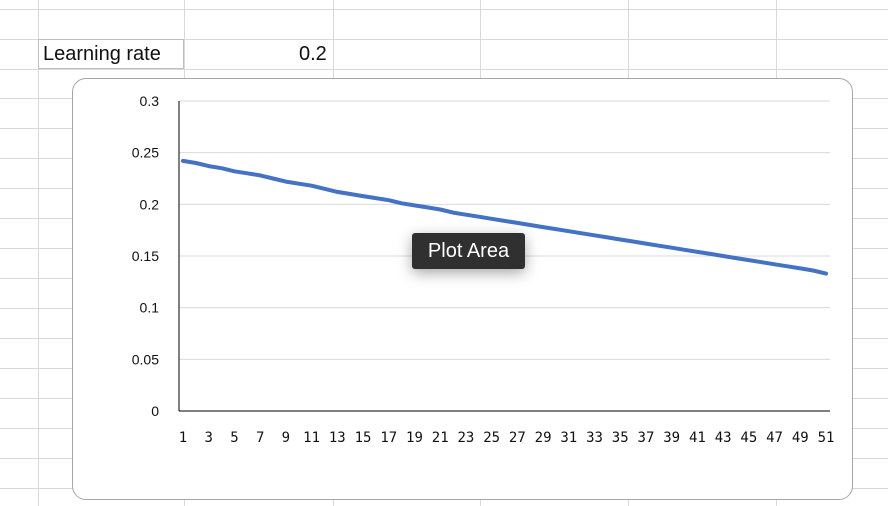 Image resolution: width=888 pixels, height=506 pixels. What do you see at coordinates (414, 438) in the screenshot?
I see `x-tick-label: 19` at bounding box center [414, 438].